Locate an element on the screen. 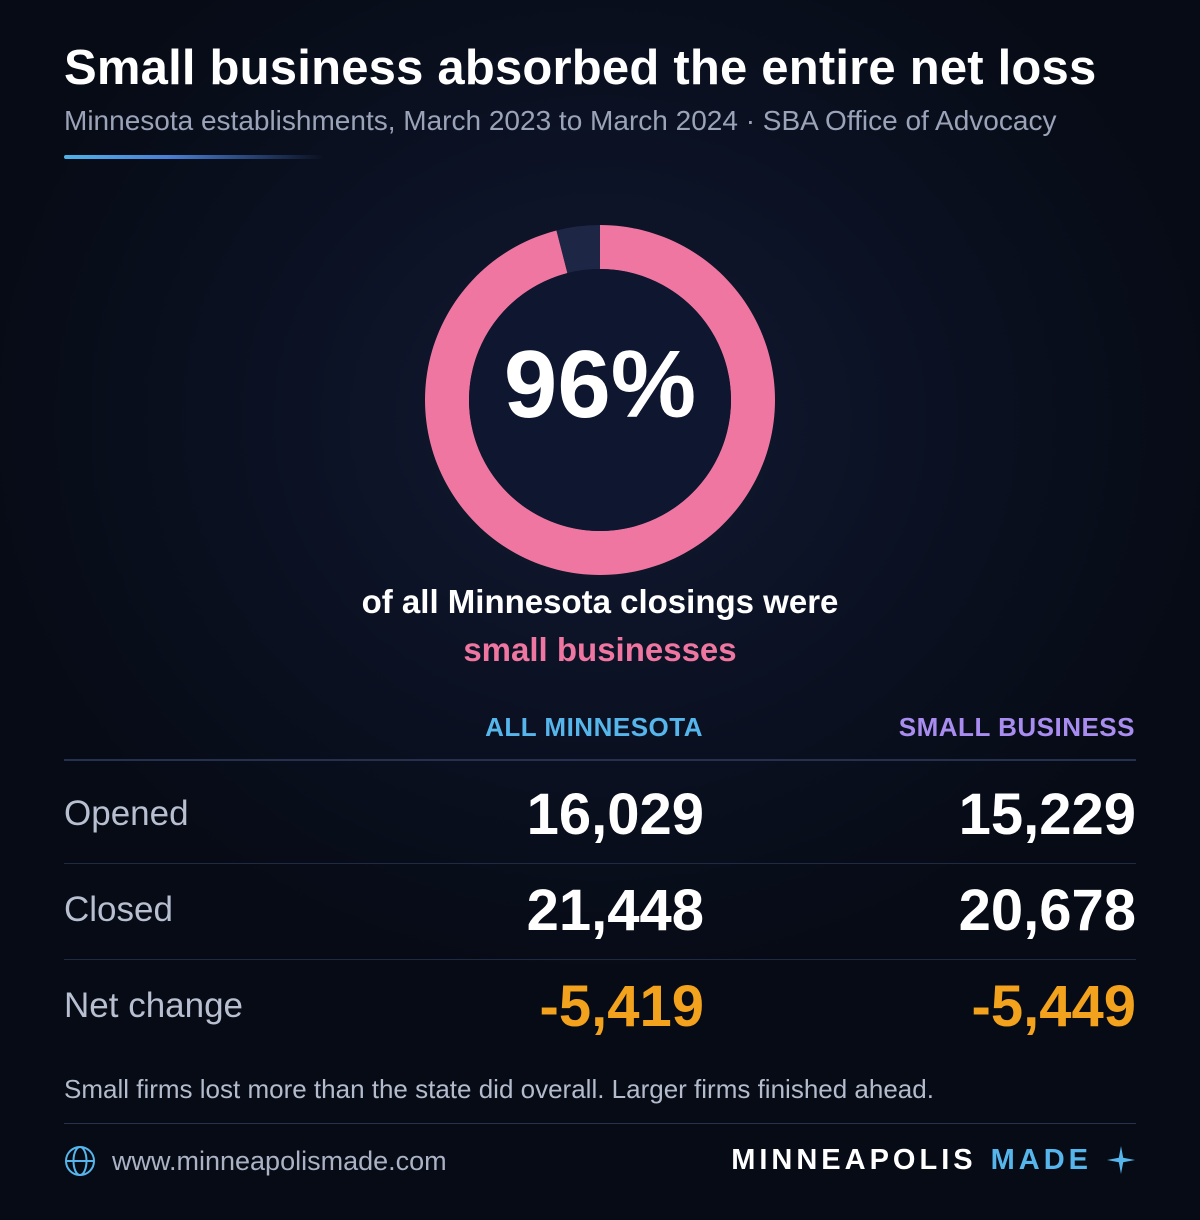 This screenshot has width=1200, height=1220. table-row-closed: Closed 21,448 20,678 is located at coordinates (600, 912).